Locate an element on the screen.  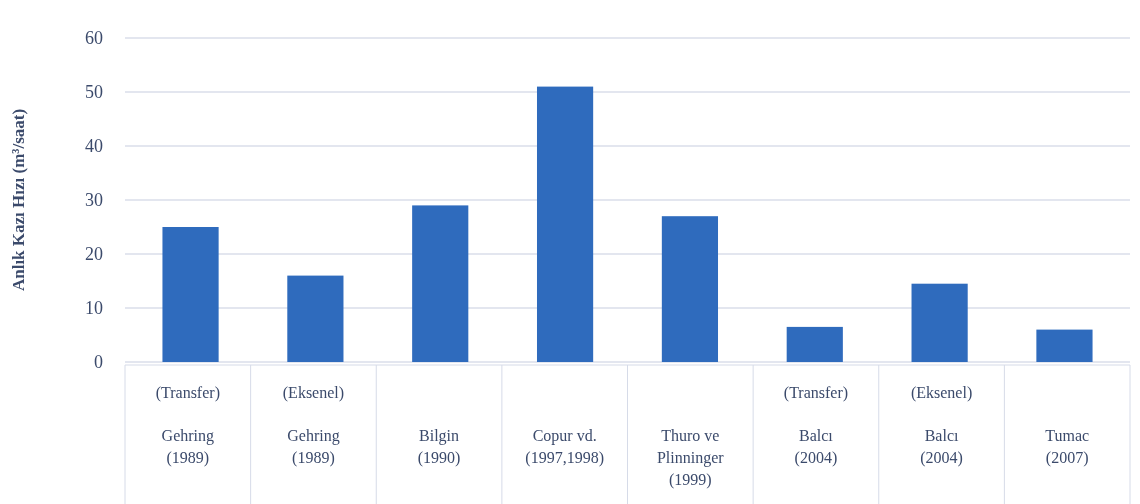
category-label: (Eksenel) Balcı (2004) is located at coordinates (941, 425).